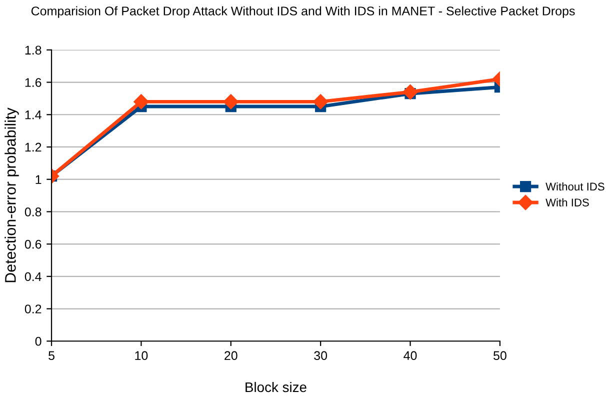 The image size is (606, 416). What do you see at coordinates (33, 147) in the screenshot?
I see `y-tick-label: 1.2` at bounding box center [33, 147].